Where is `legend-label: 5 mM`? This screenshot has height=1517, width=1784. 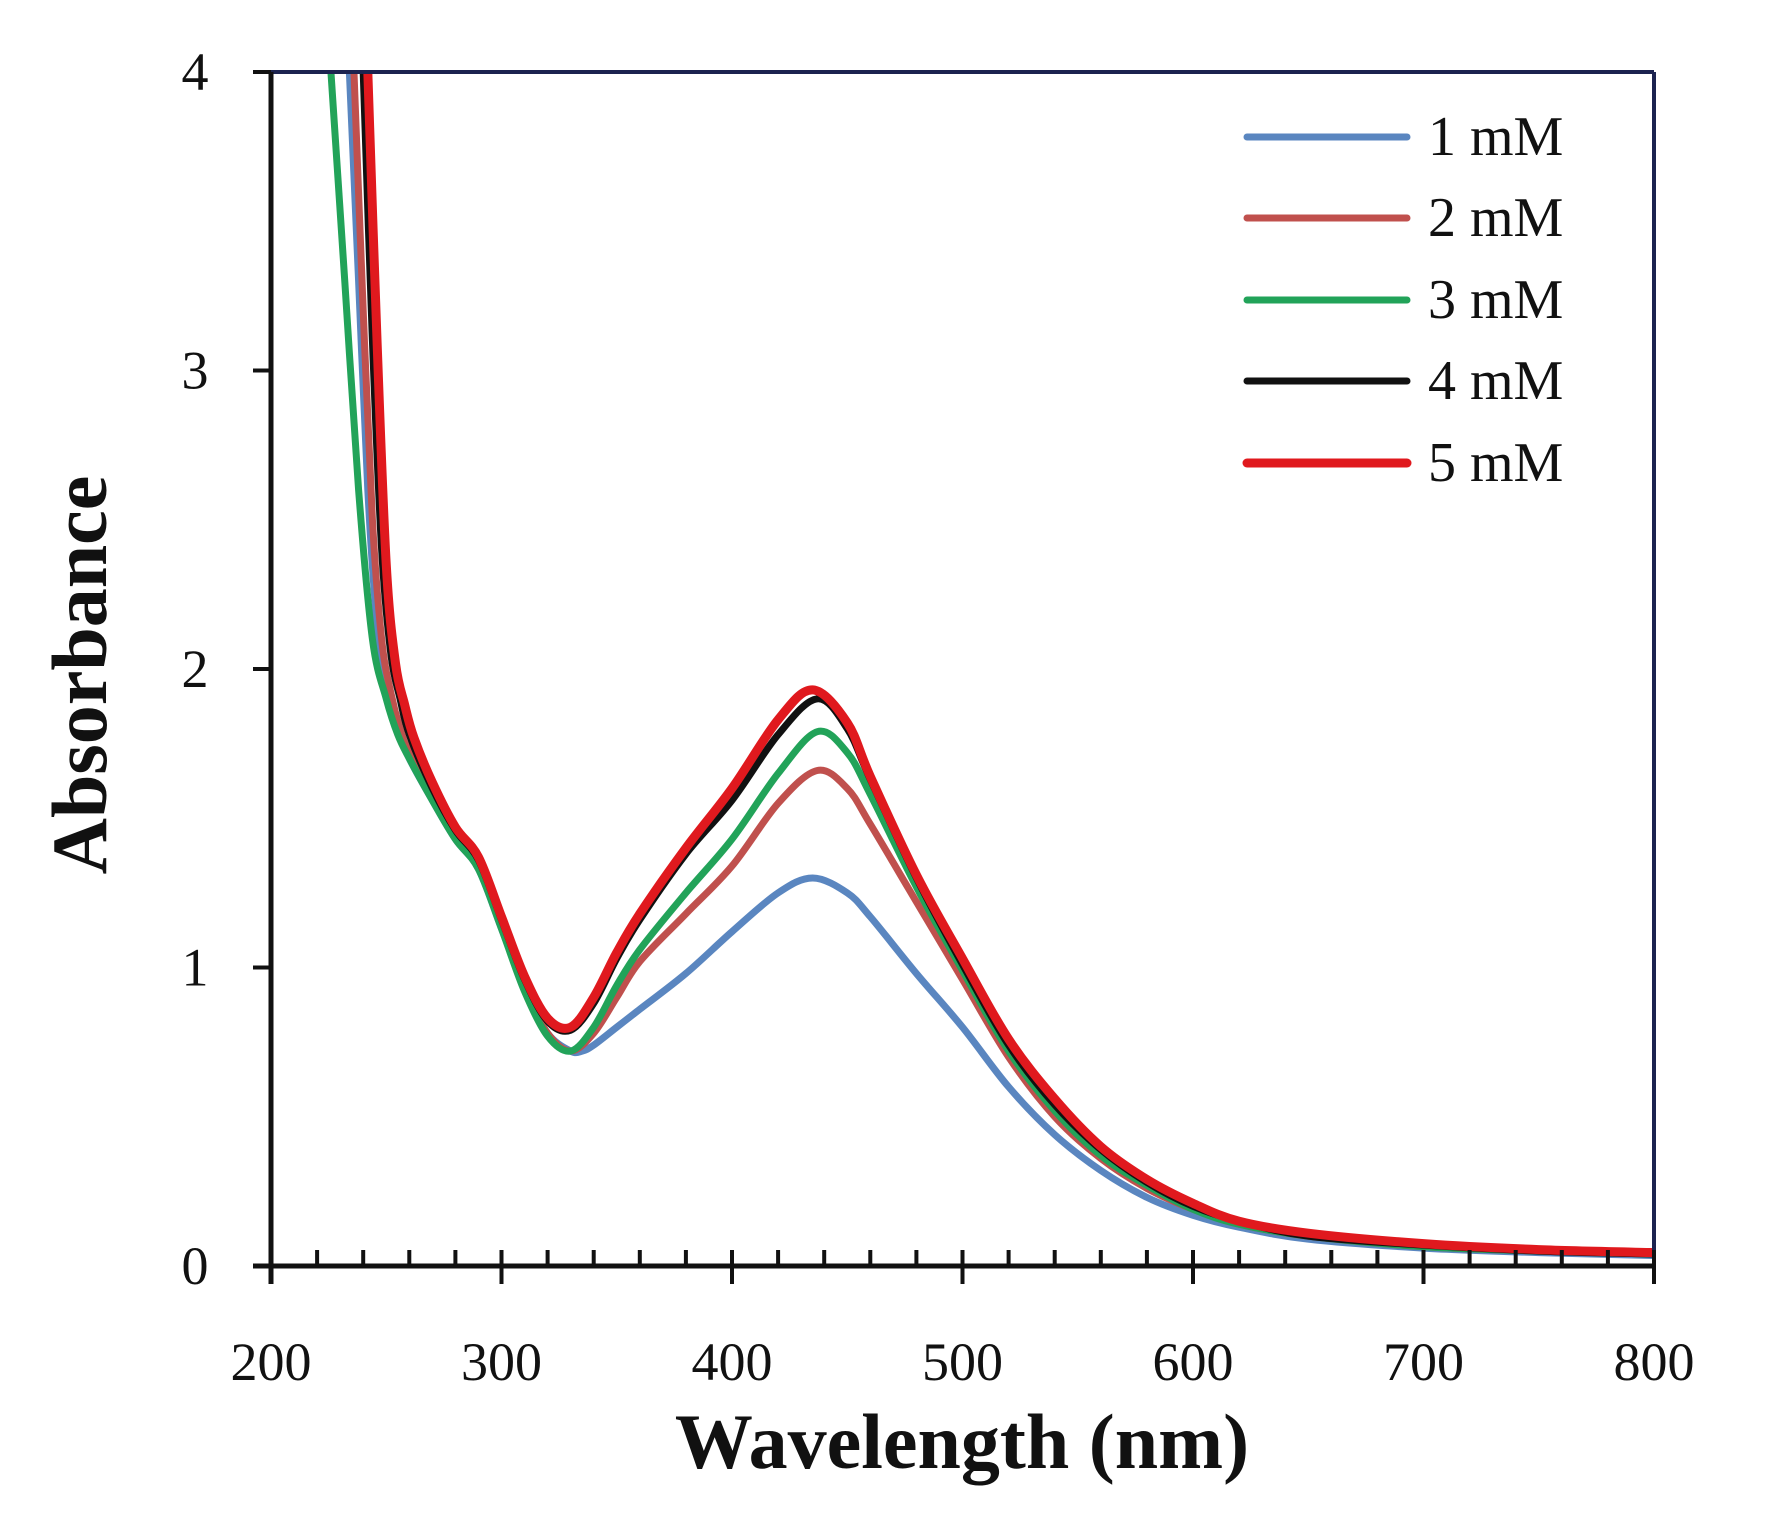
legend-label: 5 mM is located at coordinates (1495, 463).